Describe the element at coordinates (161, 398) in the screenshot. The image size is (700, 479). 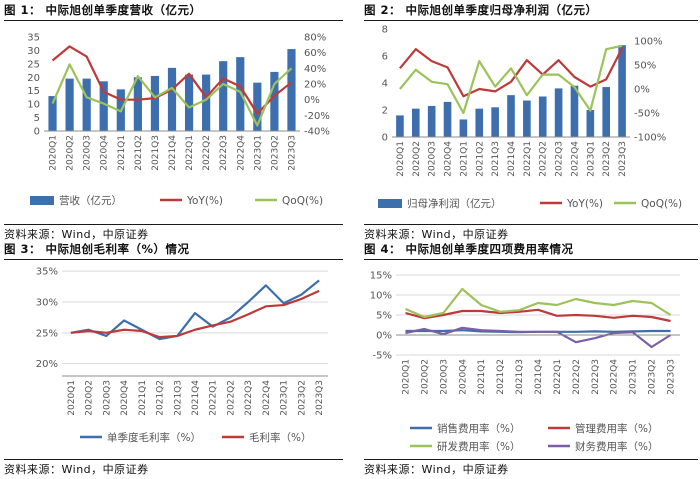
I see `chart3-x-tick-label: 2021Q2` at that location.